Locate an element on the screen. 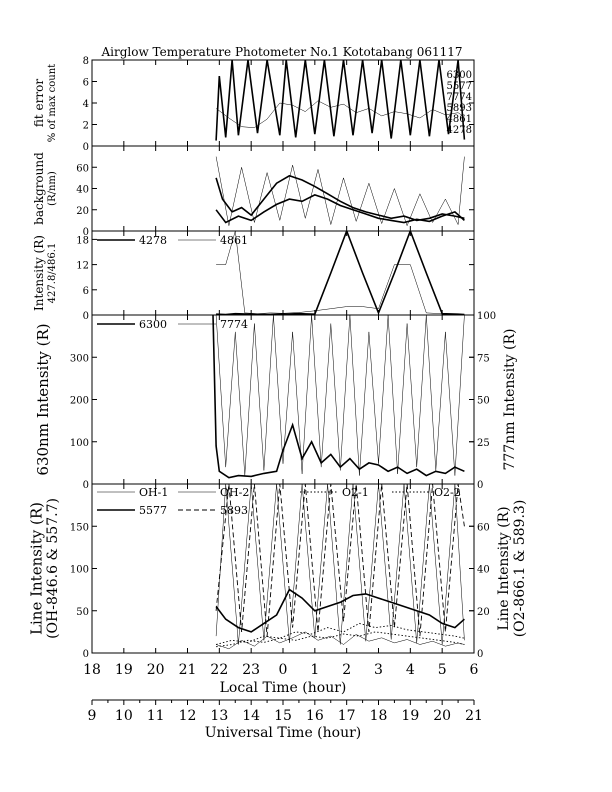 Image resolution: width=612 pixels, height=792 pixels. y-tick-label-right: 100 is located at coordinates (486, 316).